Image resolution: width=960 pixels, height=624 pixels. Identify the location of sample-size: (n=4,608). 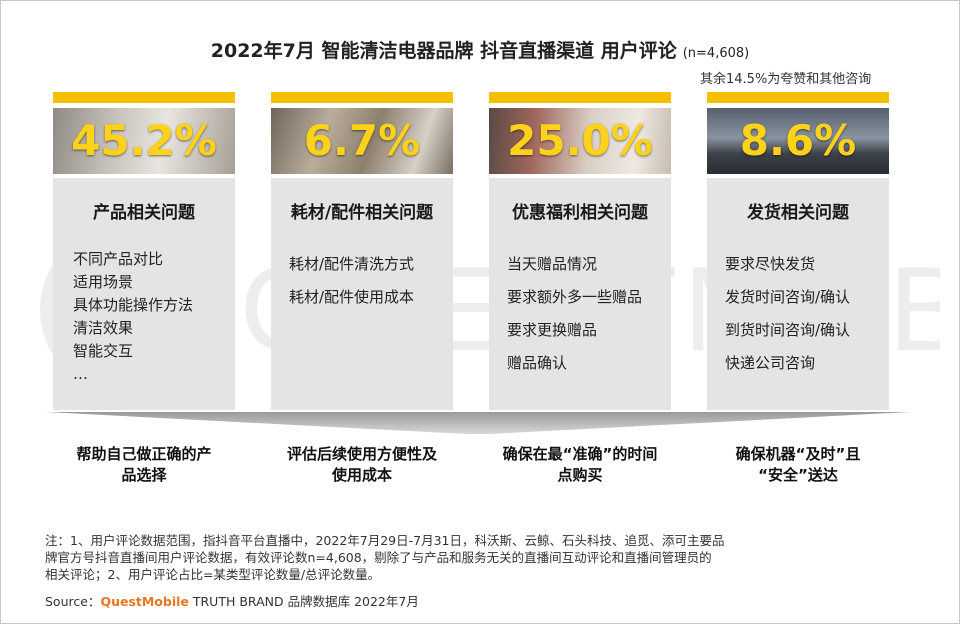
(716, 53).